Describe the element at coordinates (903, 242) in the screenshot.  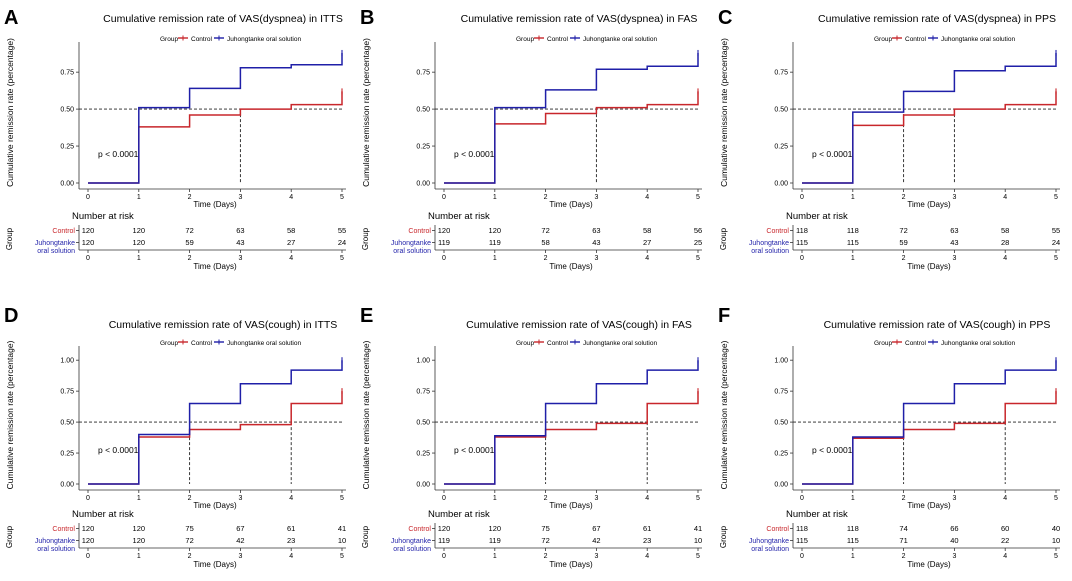
I see `risk-count-juhong: 59` at that location.